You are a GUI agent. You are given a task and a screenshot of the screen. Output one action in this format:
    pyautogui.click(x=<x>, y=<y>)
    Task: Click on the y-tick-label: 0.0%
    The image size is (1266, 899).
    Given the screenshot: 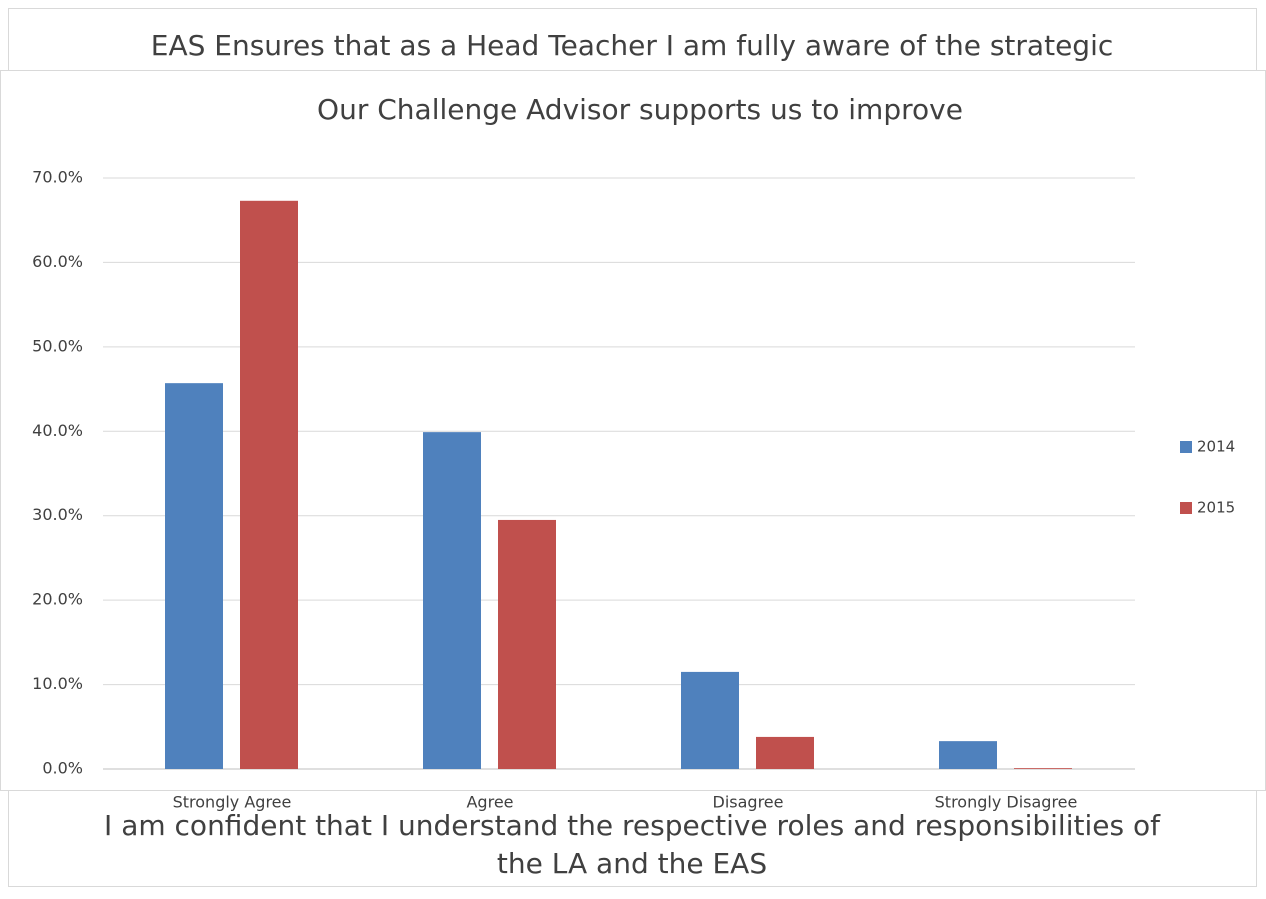 What is the action you would take?
    pyautogui.click(x=62, y=768)
    